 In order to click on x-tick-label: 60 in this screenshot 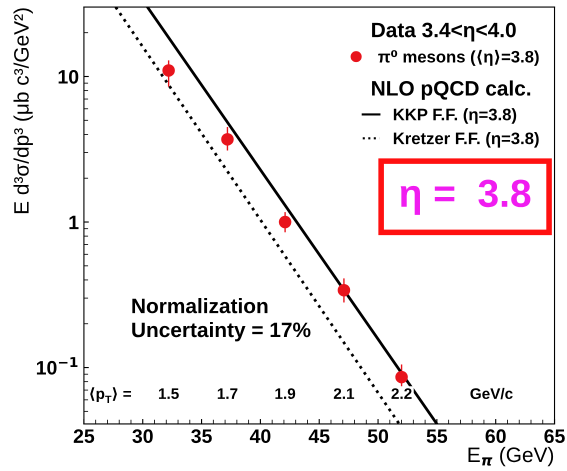, I will do `click(496, 436)`.